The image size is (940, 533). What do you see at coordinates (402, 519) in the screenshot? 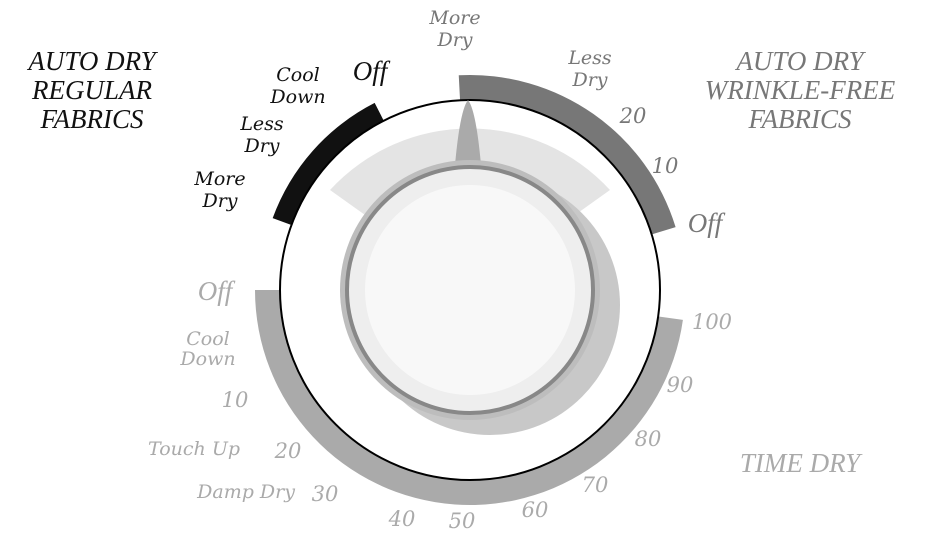
I see `dial-label: 40` at bounding box center [402, 519].